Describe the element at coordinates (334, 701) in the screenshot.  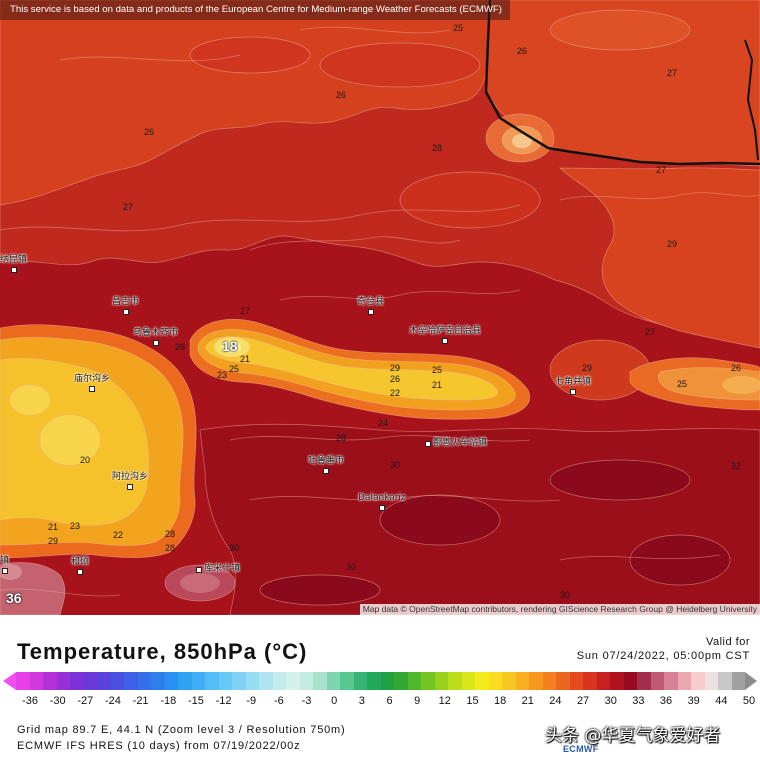
I see `colorbar-tick-label: 0` at that location.